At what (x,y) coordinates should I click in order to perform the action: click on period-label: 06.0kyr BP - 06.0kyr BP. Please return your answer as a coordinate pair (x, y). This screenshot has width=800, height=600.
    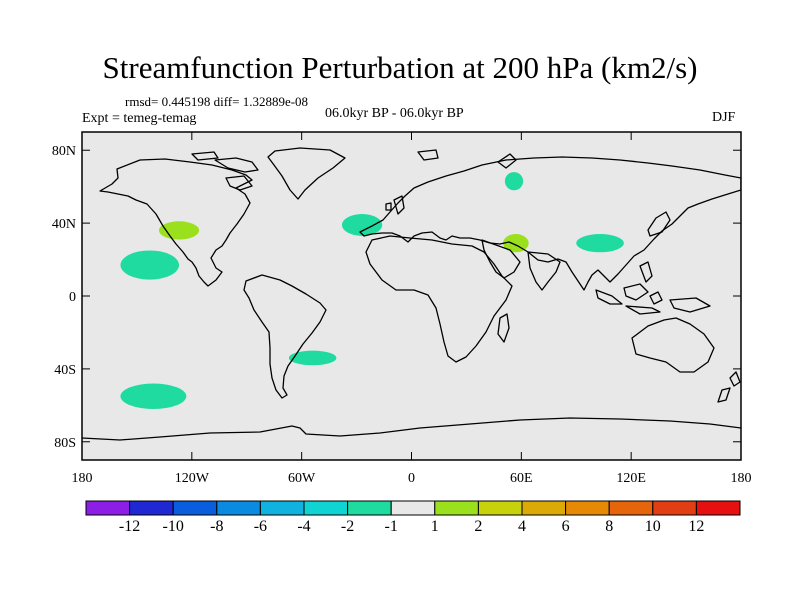
    Looking at the image, I should click on (394, 113).